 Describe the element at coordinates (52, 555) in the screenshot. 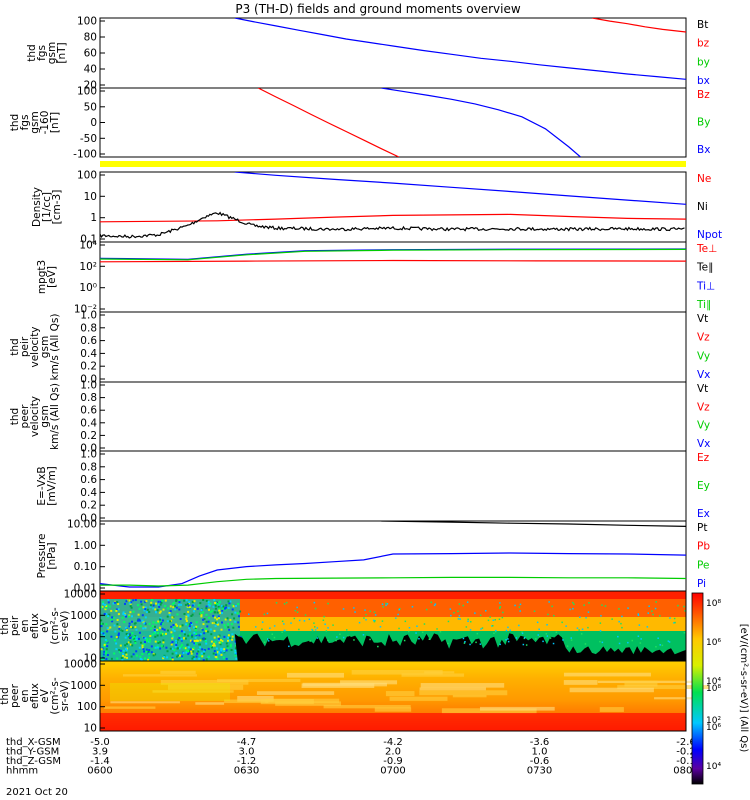

I see `y-axis-label: [nPa]` at that location.